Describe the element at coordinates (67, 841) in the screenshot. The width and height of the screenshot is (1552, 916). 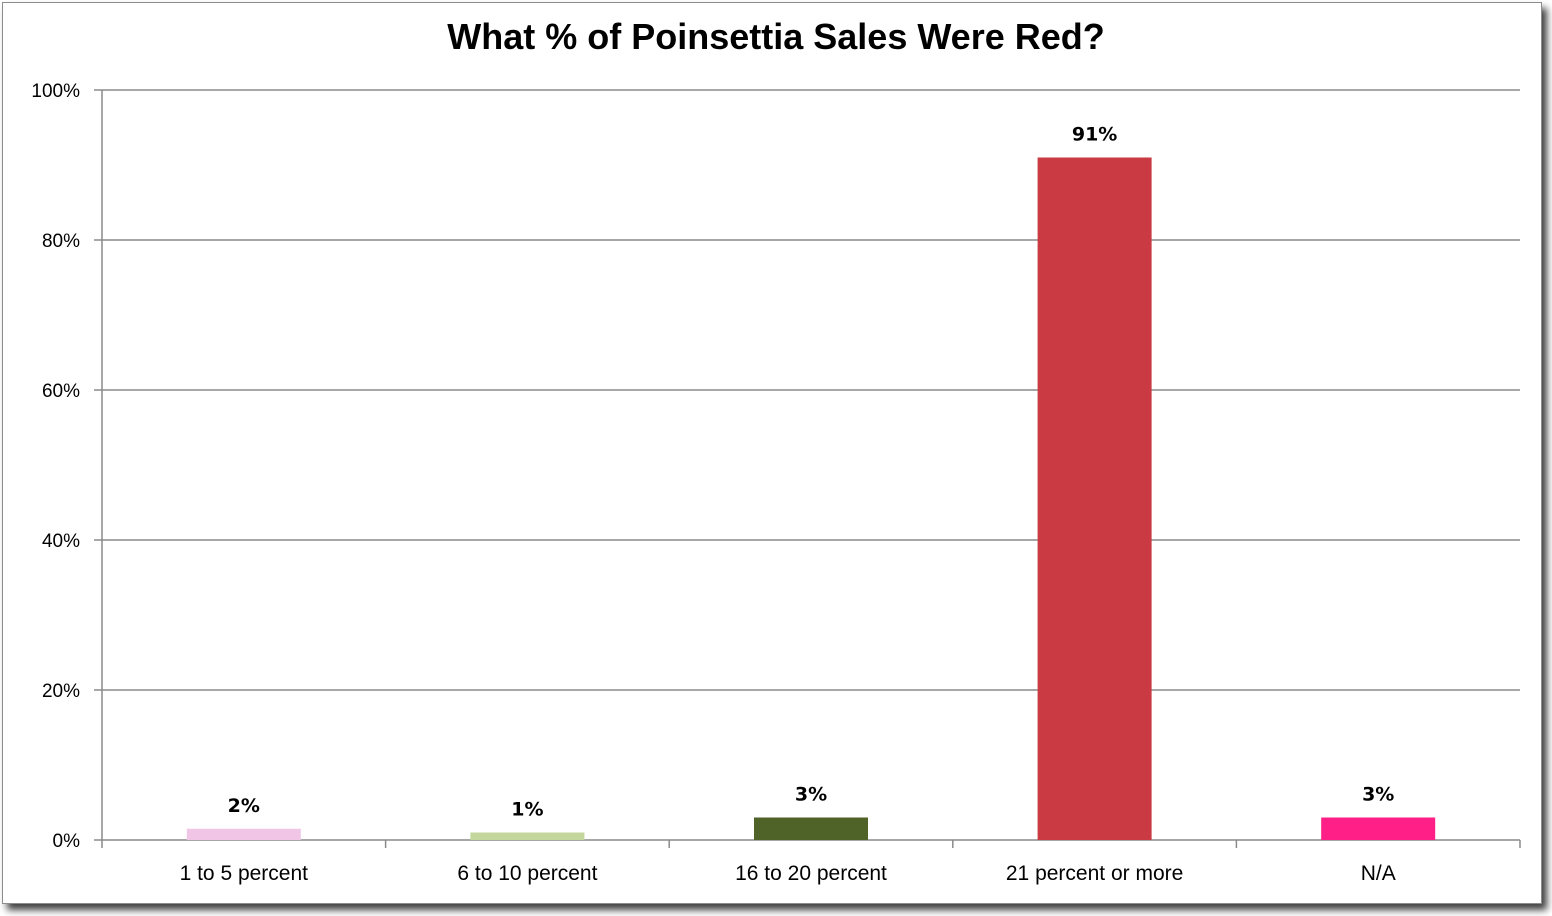
I see `y-tick-label: 0%` at that location.